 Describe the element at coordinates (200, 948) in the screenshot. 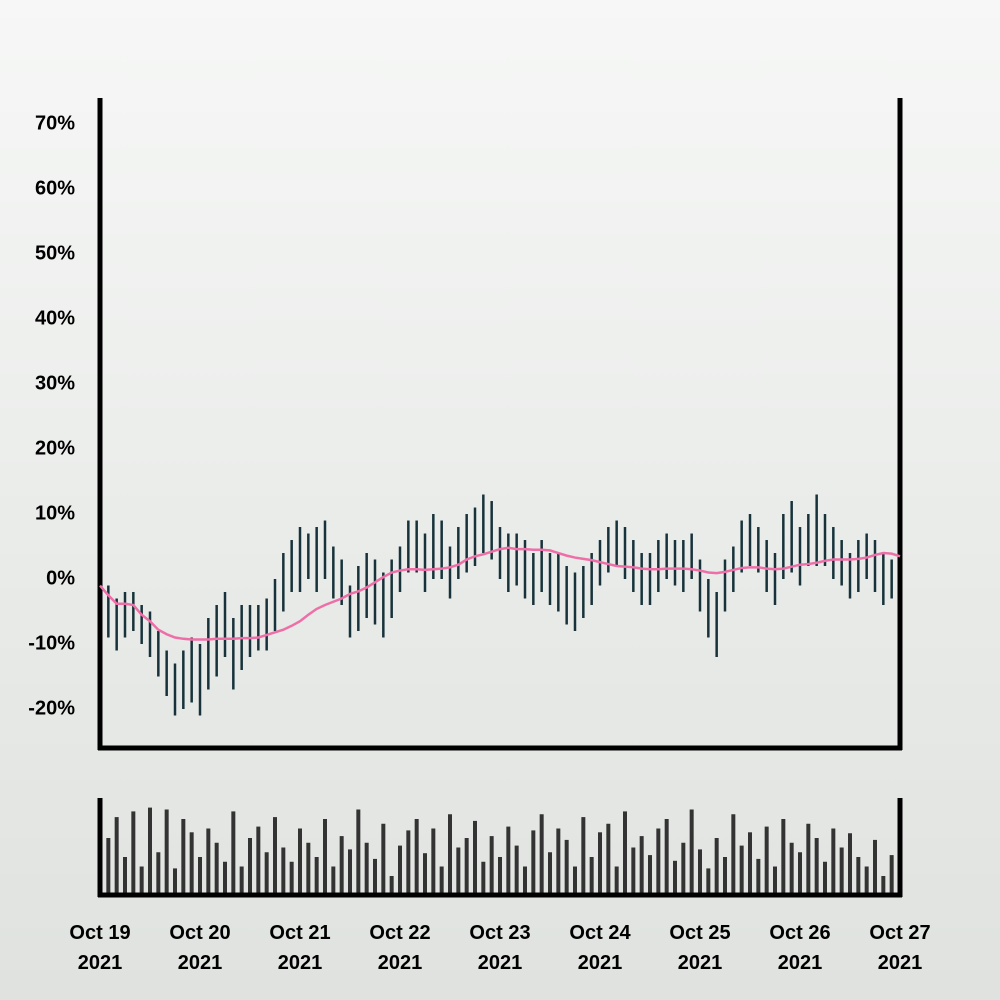

I see `x-tick-label: Oct 20 2021` at that location.